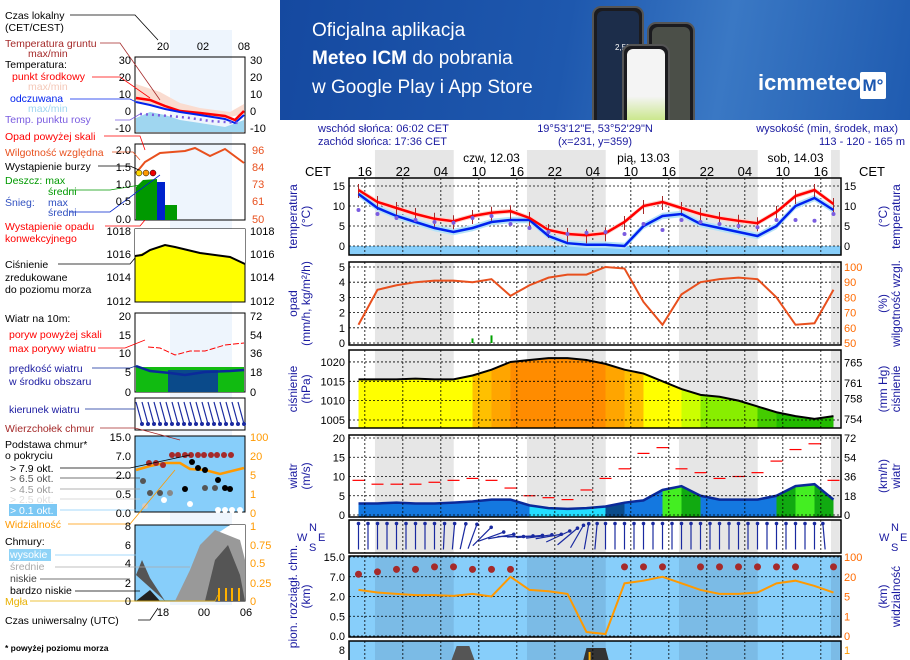  What do you see at coordinates (850, 329) in the screenshot?
I see `y2-tick-label: 60` at bounding box center [850, 329].